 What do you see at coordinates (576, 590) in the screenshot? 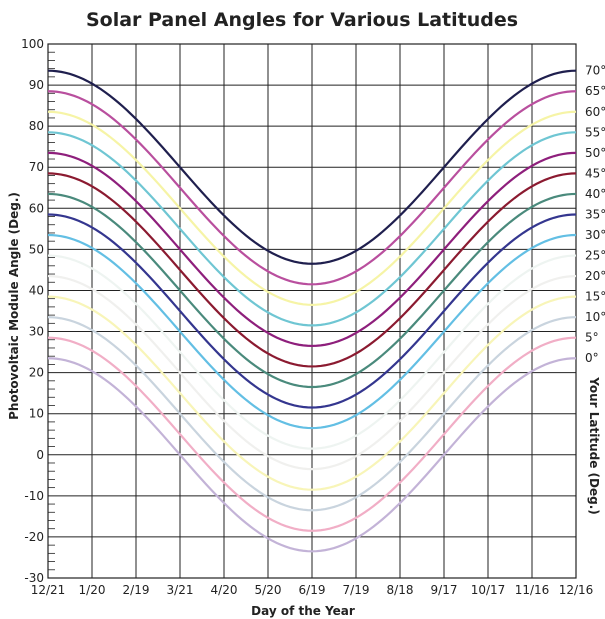
I see `x-tick-label: 12/16` at bounding box center [576, 590].